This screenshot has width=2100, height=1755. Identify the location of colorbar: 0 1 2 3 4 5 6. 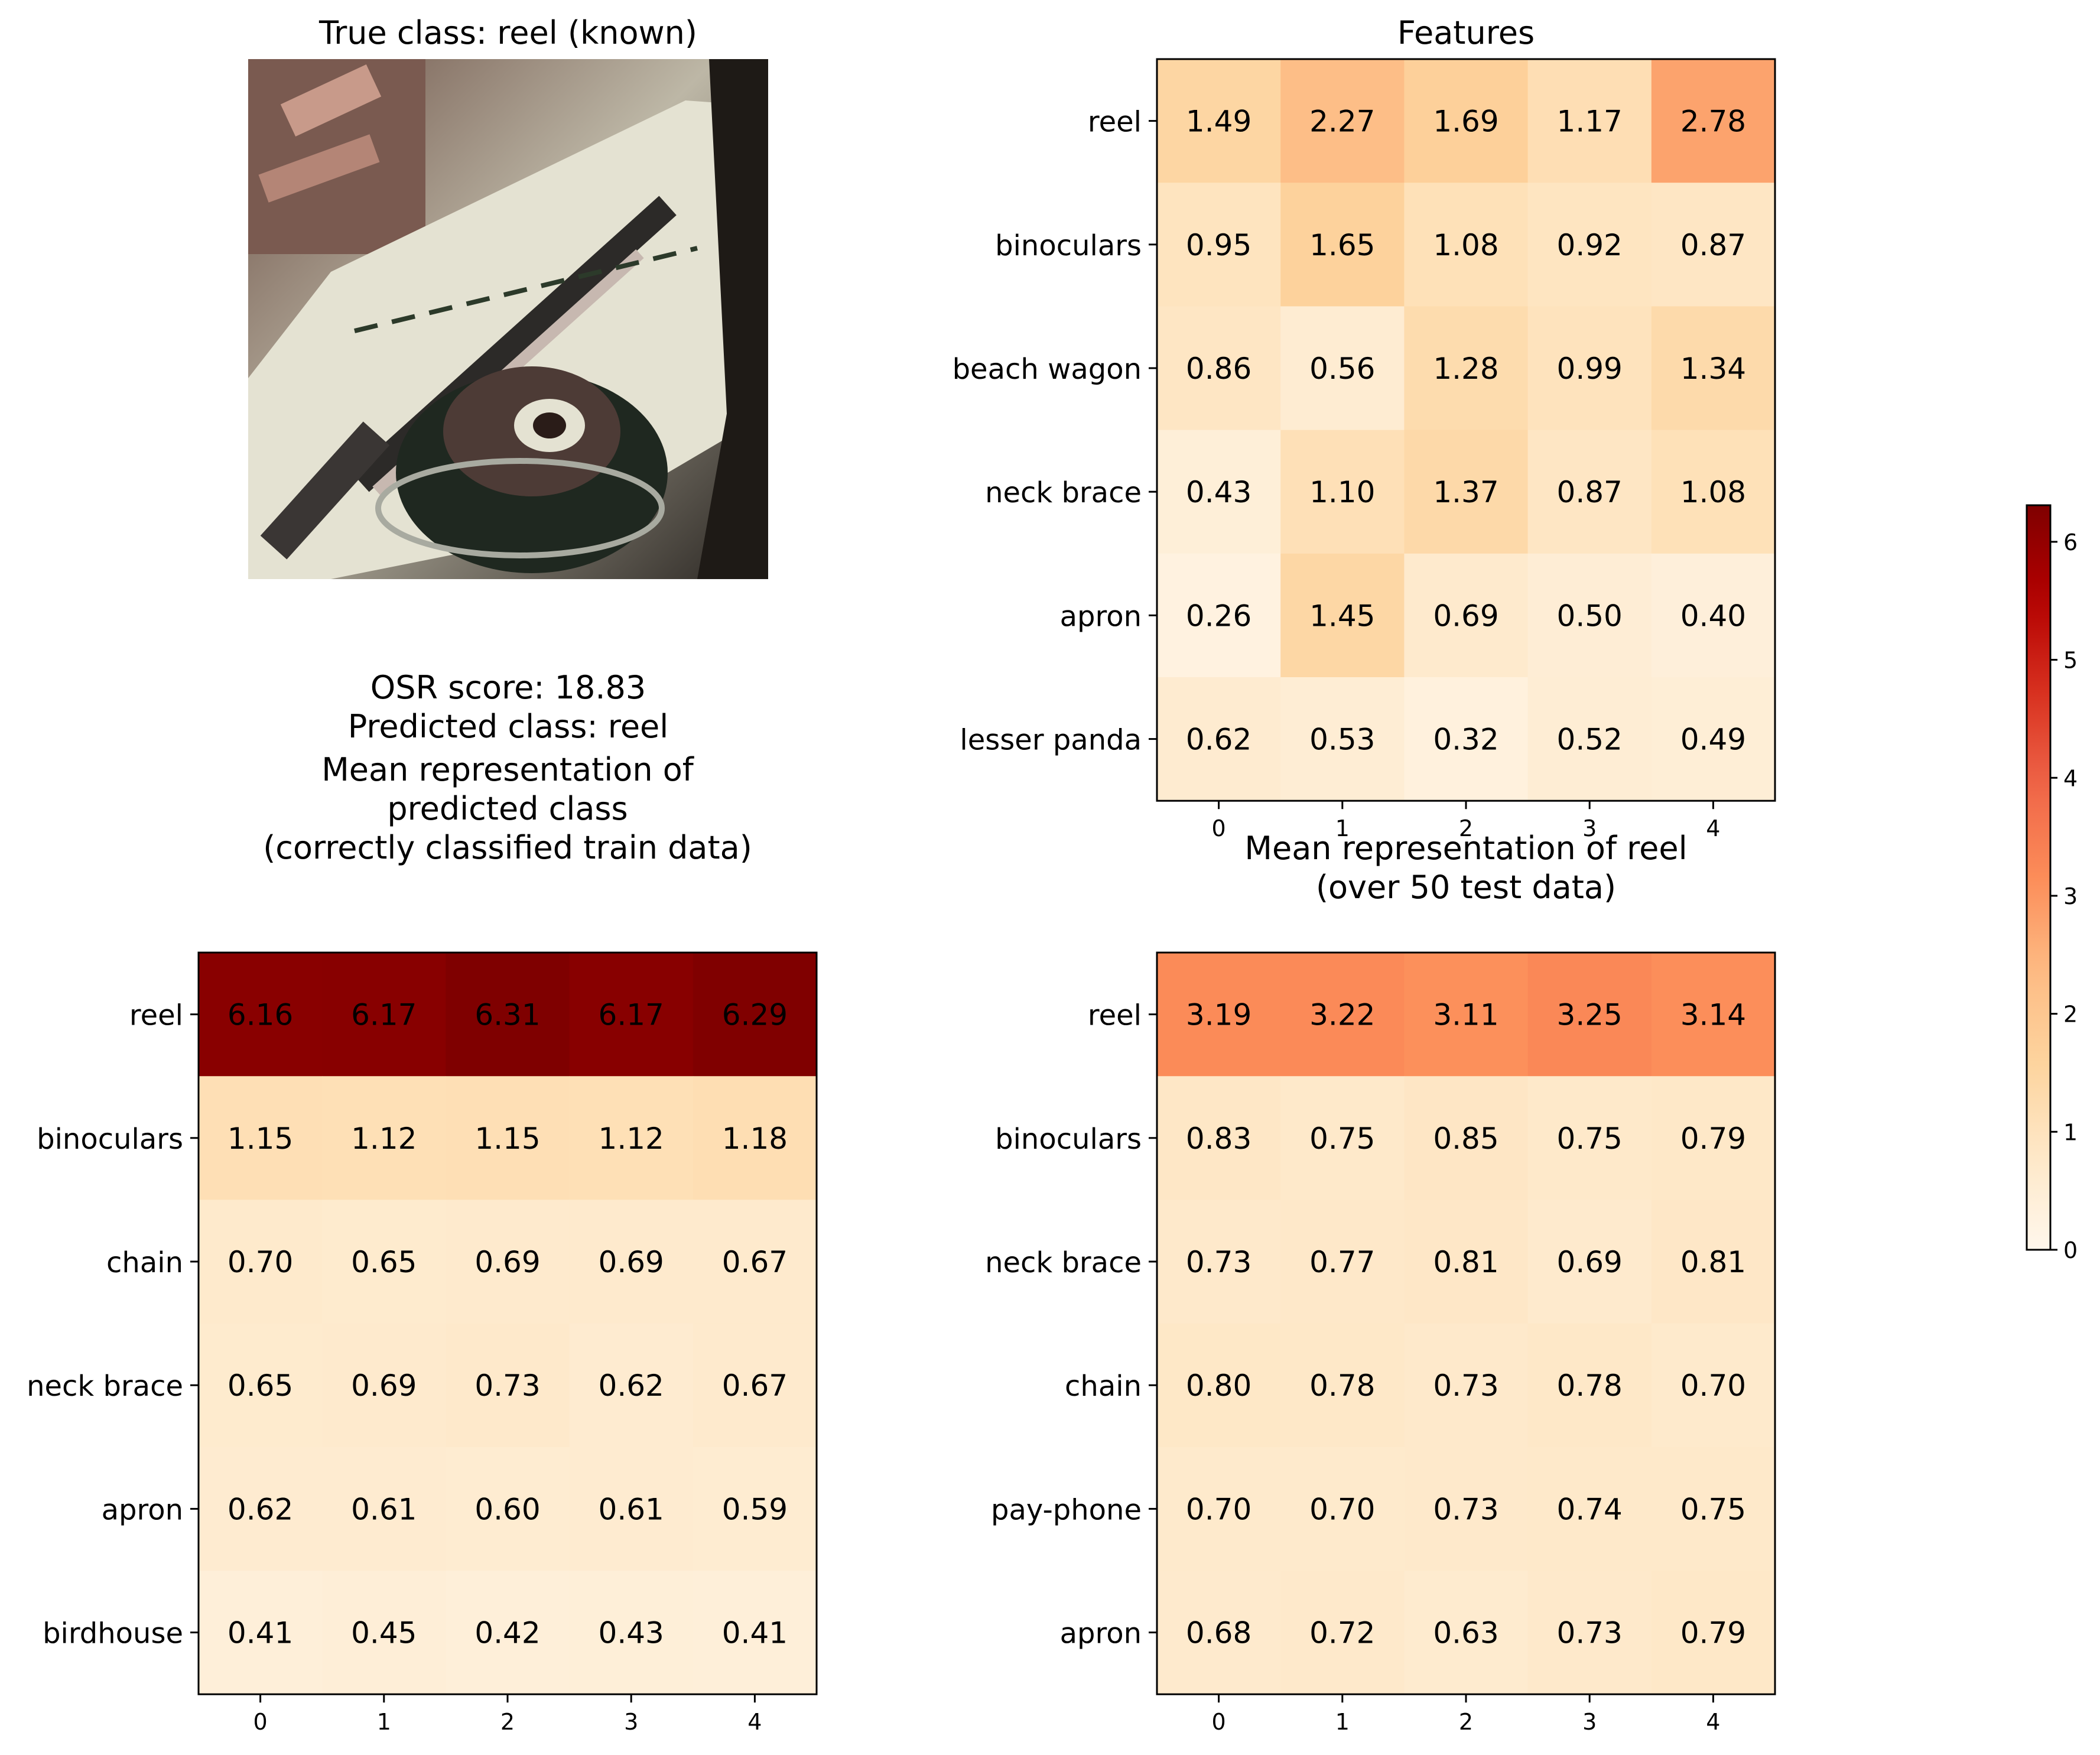
(2052, 884).